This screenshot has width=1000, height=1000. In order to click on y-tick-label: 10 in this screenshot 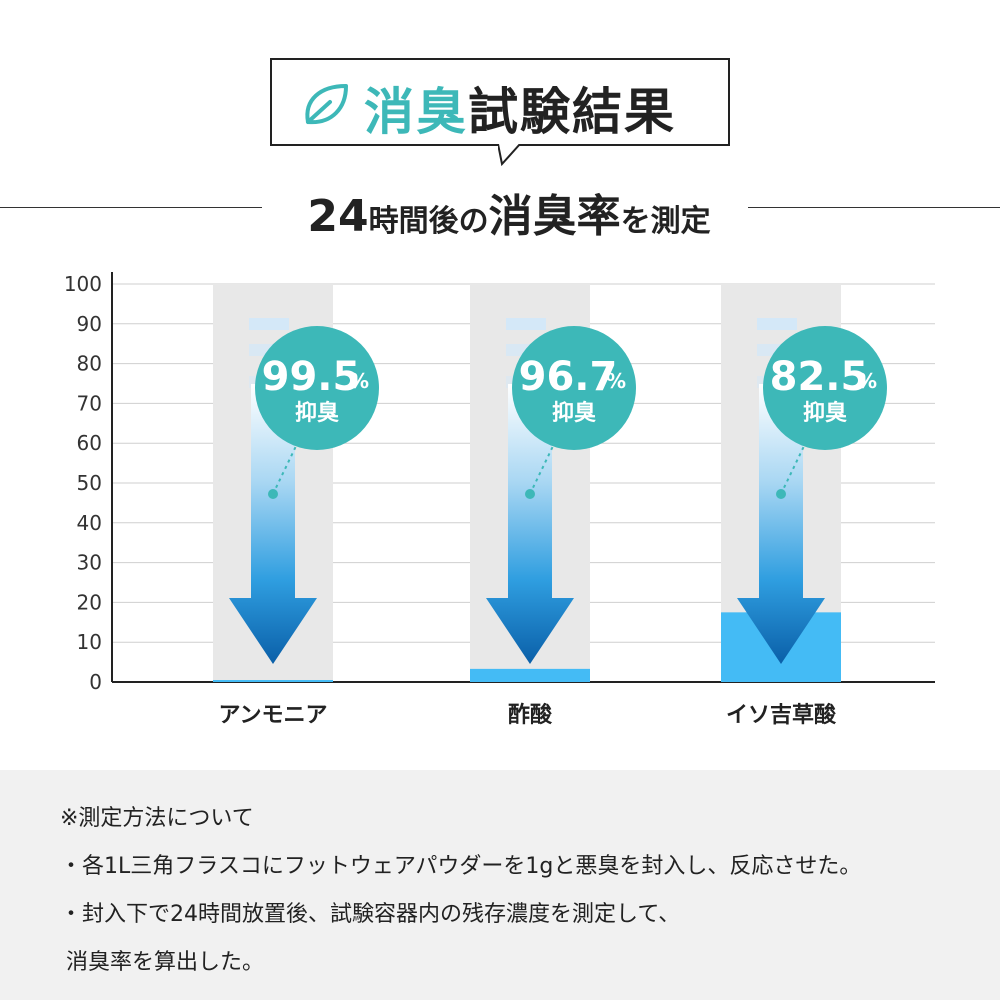, I will do `click(89, 642)`.